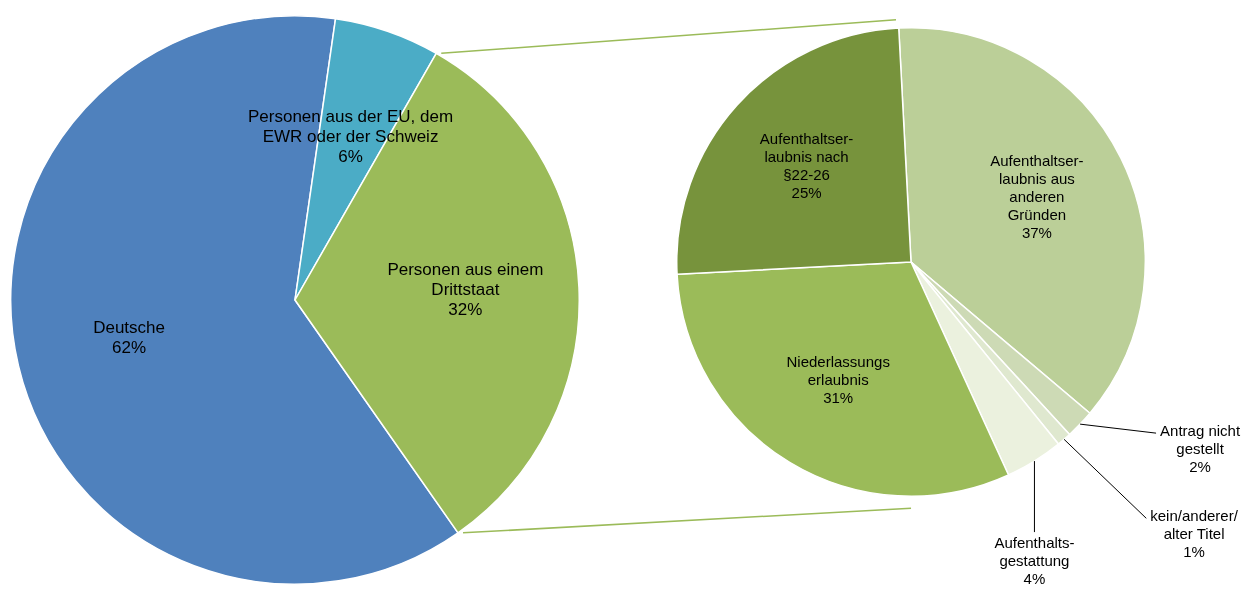 The image size is (1254, 611). What do you see at coordinates (129, 327) in the screenshot?
I see `slice-label: Deutsche` at bounding box center [129, 327].